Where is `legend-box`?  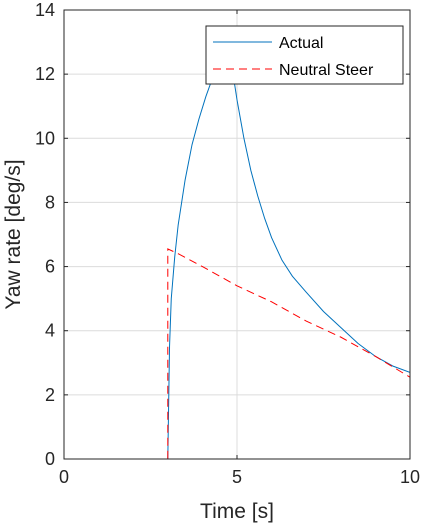
legend-box is located at coordinates (304, 55).